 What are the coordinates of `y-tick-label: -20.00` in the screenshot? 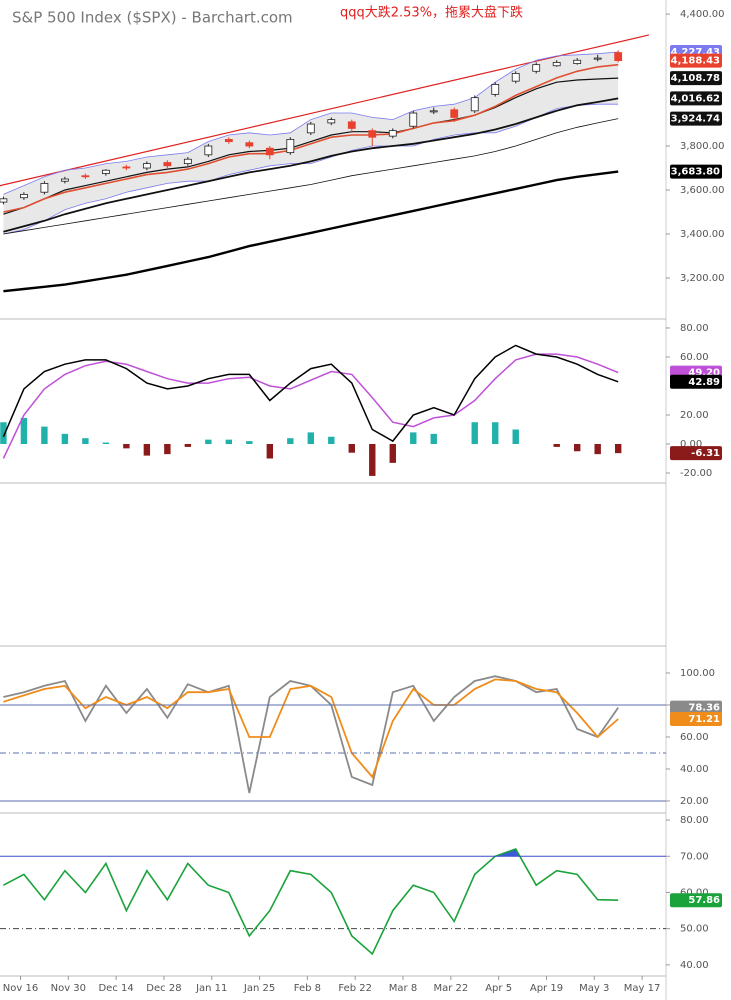 It's located at (696, 473).